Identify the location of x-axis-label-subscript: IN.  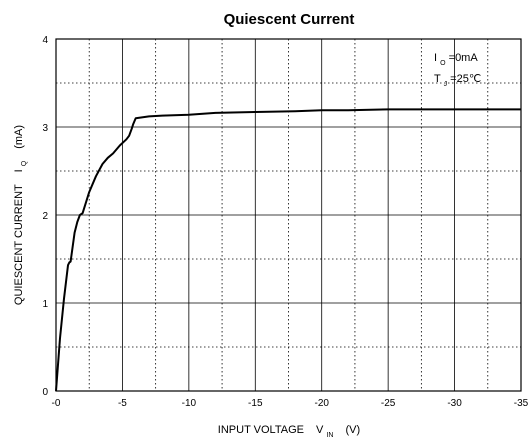
(329, 435).